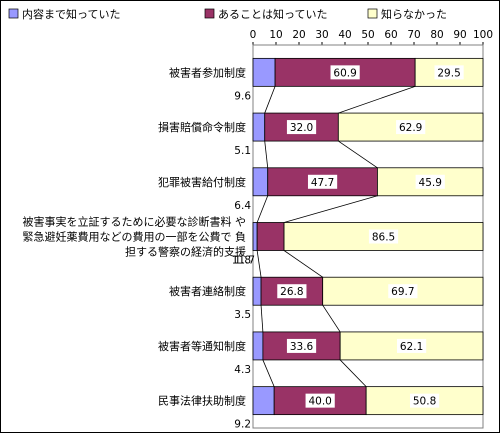 The height and width of the screenshot is (433, 500). Describe the element at coordinates (242, 425) in the screenshot. I see `data-label-6-0: 9.2` at that location.